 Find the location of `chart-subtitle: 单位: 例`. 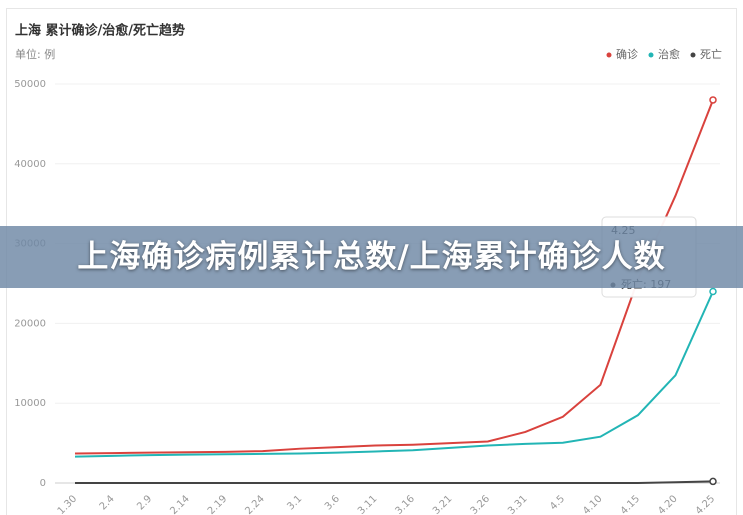

chart-subtitle: 单位: 例 is located at coordinates (35, 54).